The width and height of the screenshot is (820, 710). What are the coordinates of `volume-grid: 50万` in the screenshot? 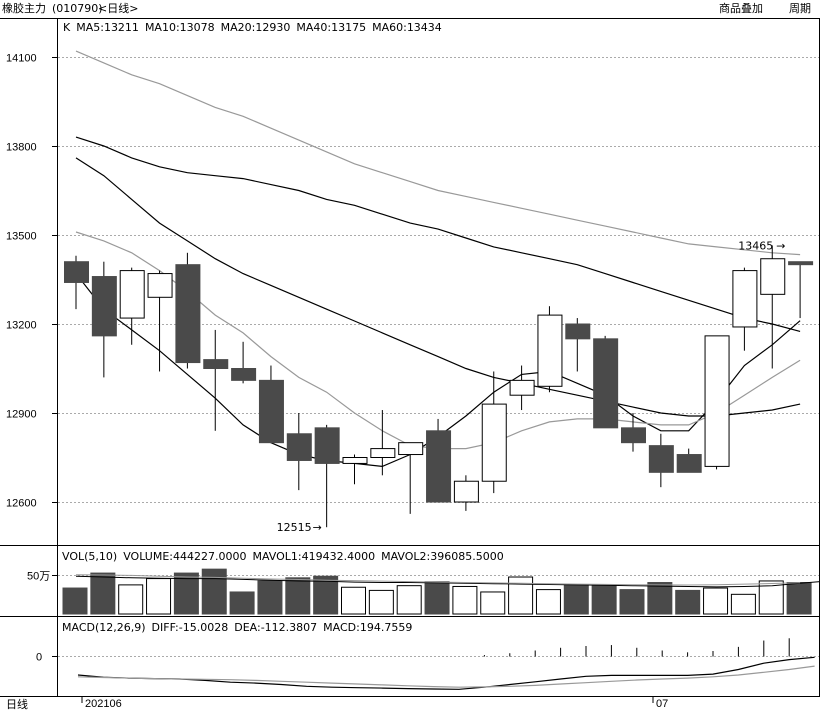 It's located at (423, 577).